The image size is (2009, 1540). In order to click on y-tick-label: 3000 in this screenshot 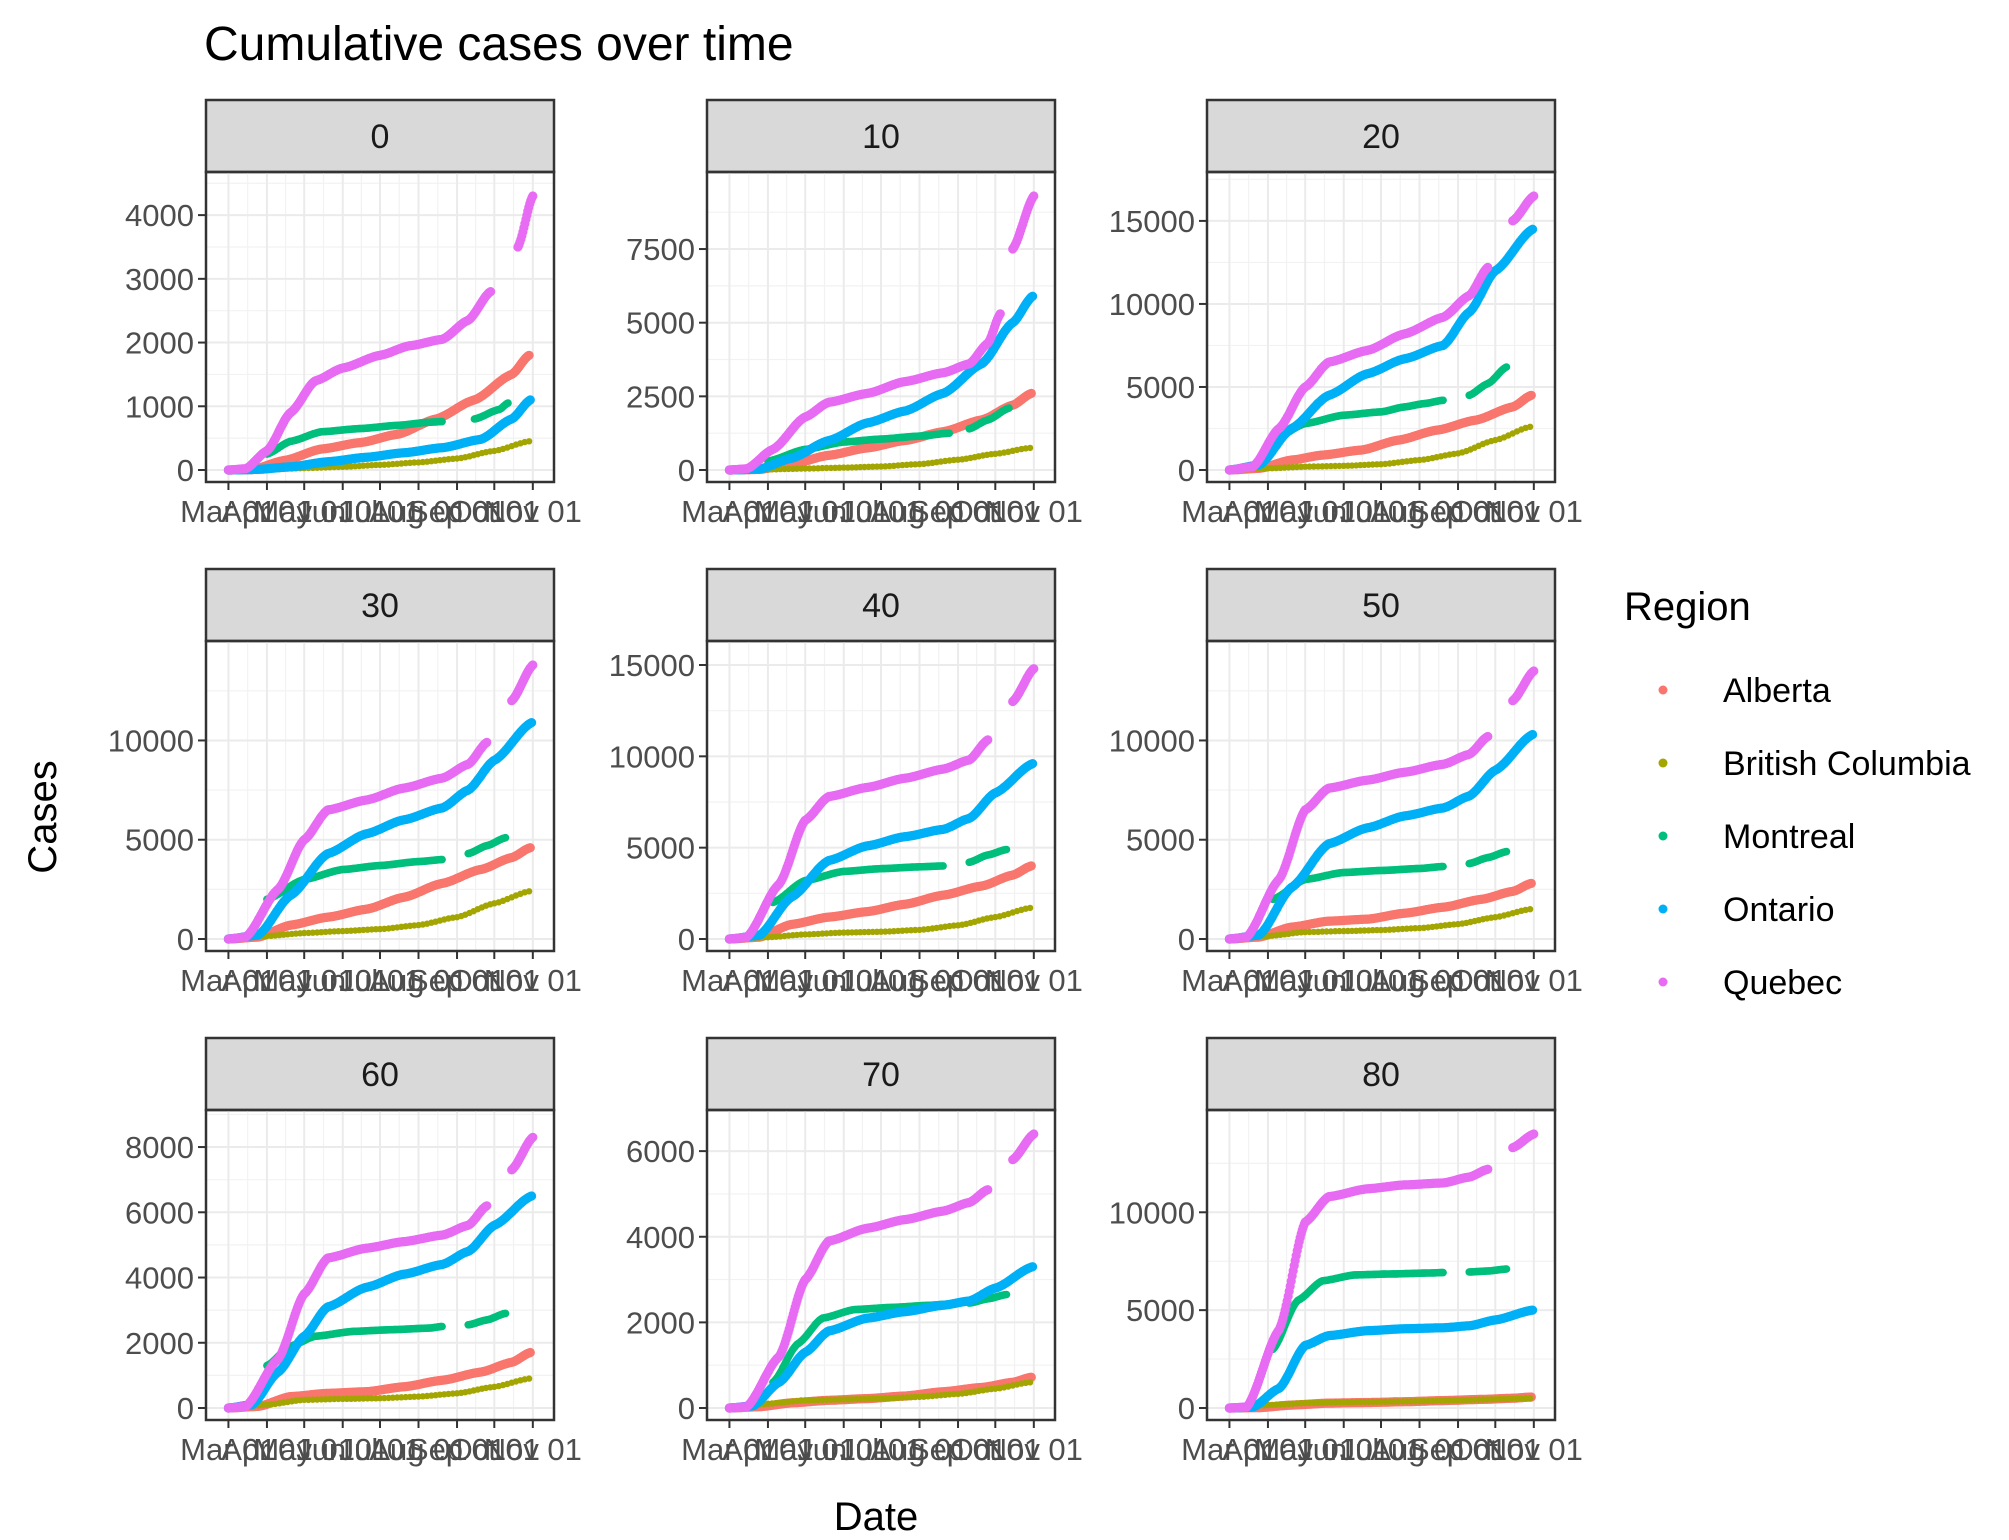, I will do `click(159, 279)`.